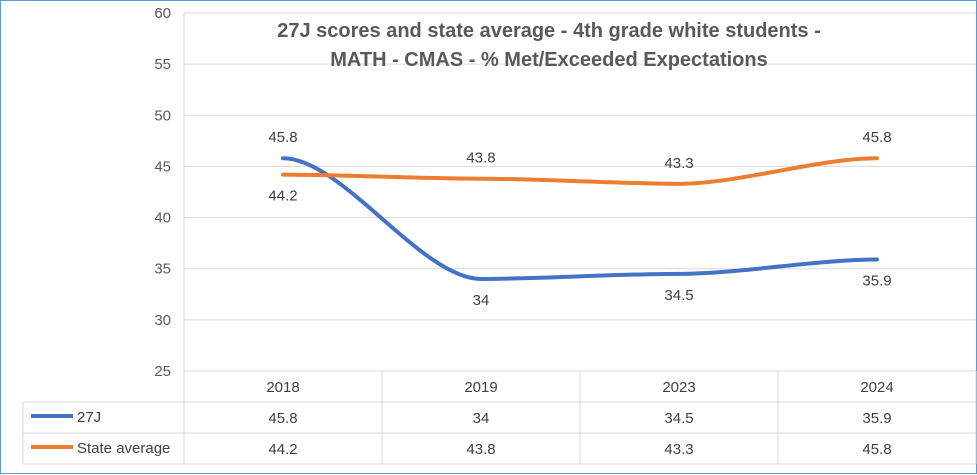 This screenshot has width=977, height=475. What do you see at coordinates (162, 115) in the screenshot?
I see `y-tick-label: 50` at bounding box center [162, 115].